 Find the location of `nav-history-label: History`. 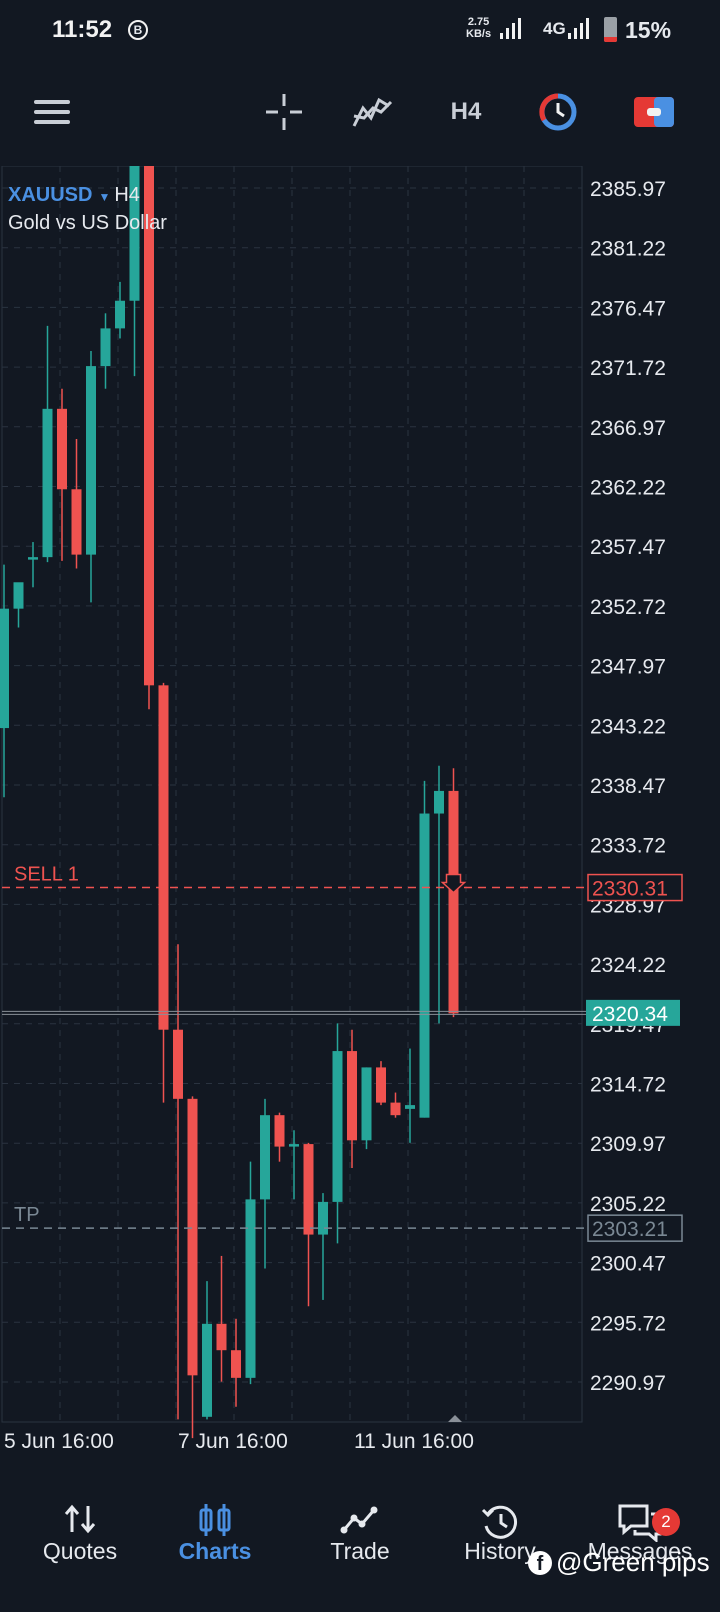

nav-history-label: History is located at coordinates (500, 1551).